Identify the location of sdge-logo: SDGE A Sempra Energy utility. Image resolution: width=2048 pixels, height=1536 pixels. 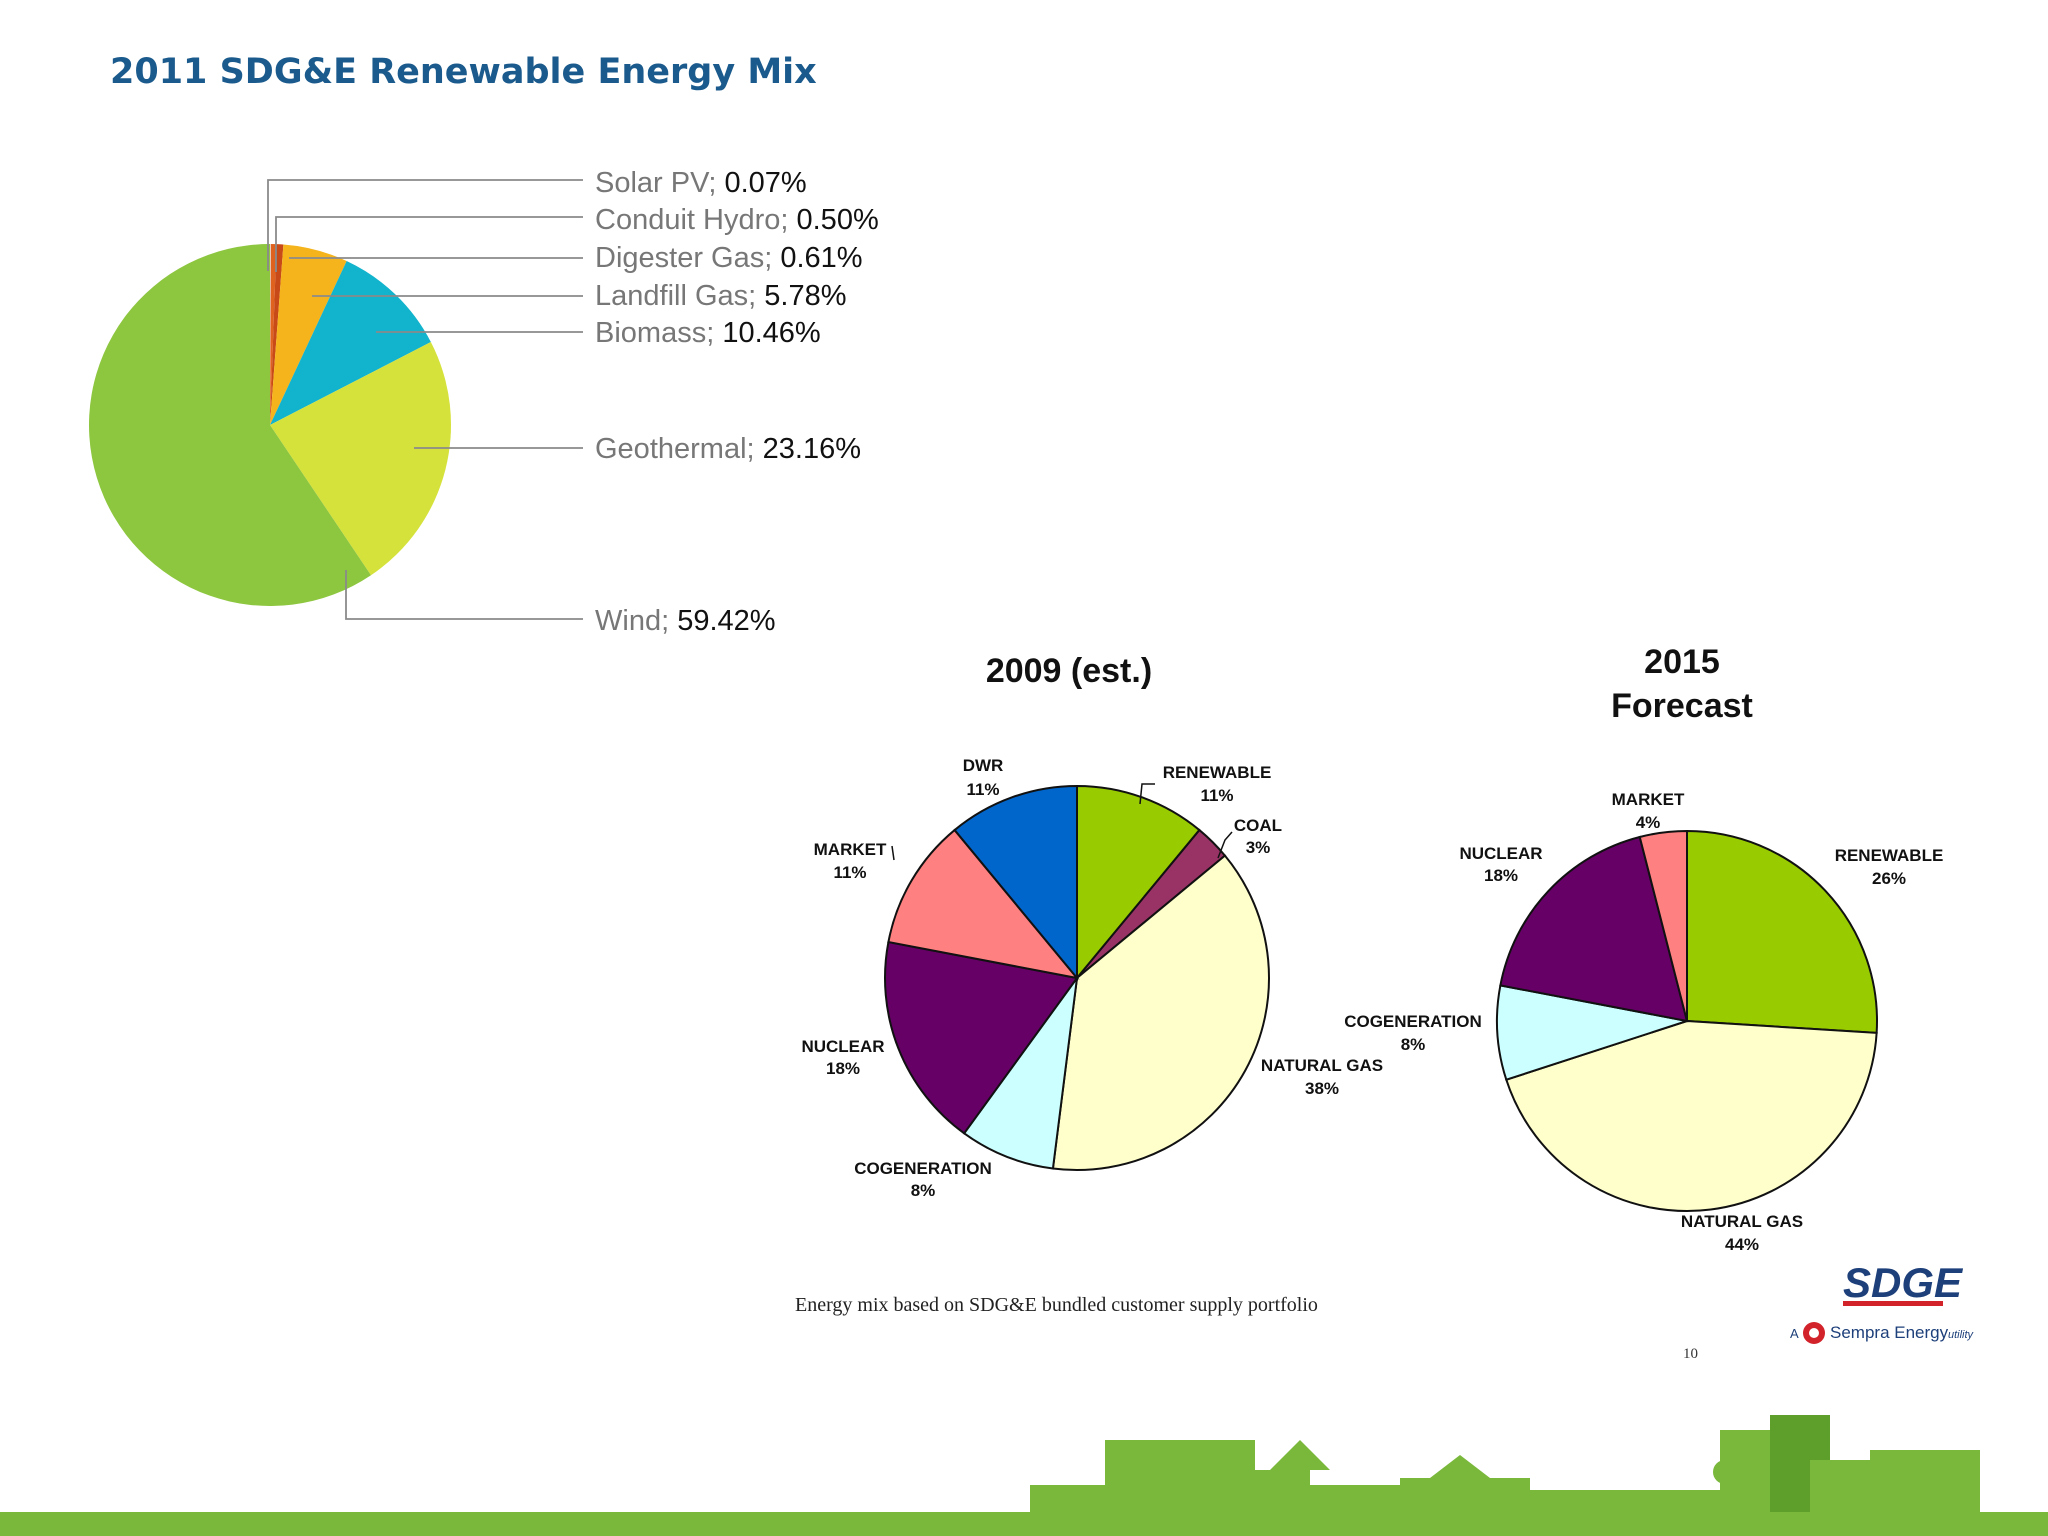
(1910, 1305).